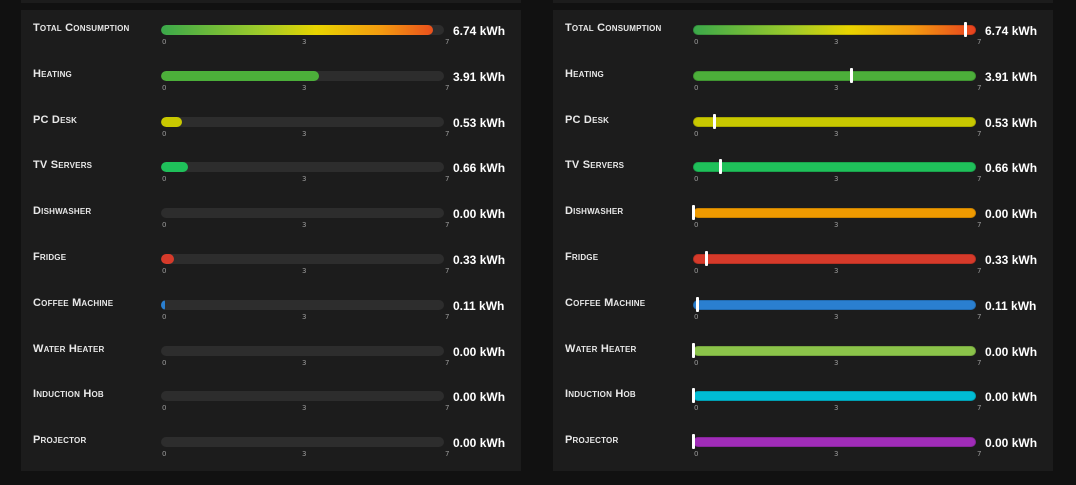 This screenshot has width=1076, height=485. I want to click on left-meter-row-projector: Projector 0 3 7 0.00 kWh, so click(271, 445).